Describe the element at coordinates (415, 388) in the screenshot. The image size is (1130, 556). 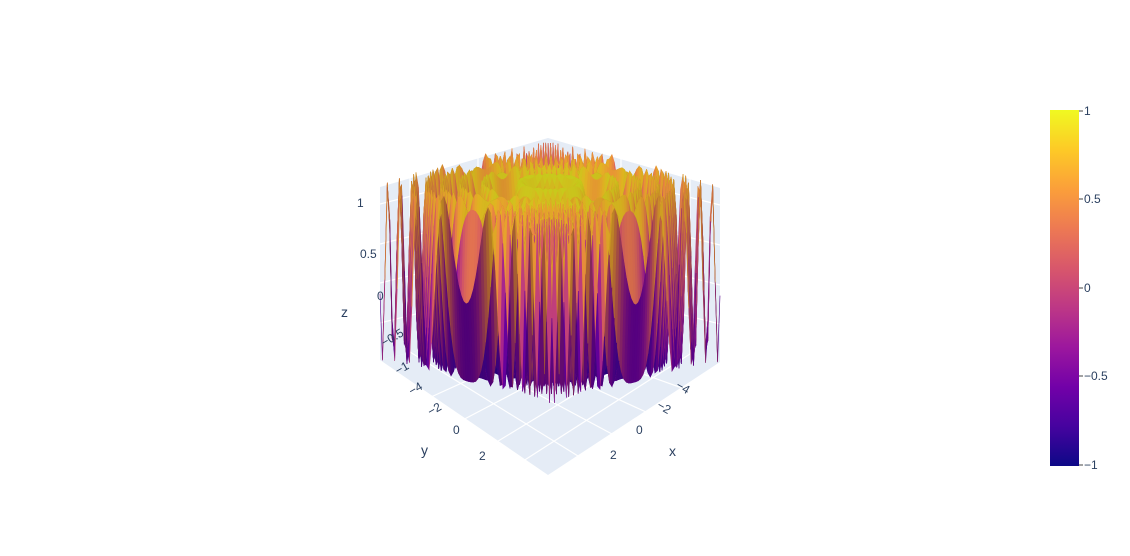
I see `y-tick--4: −4` at that location.